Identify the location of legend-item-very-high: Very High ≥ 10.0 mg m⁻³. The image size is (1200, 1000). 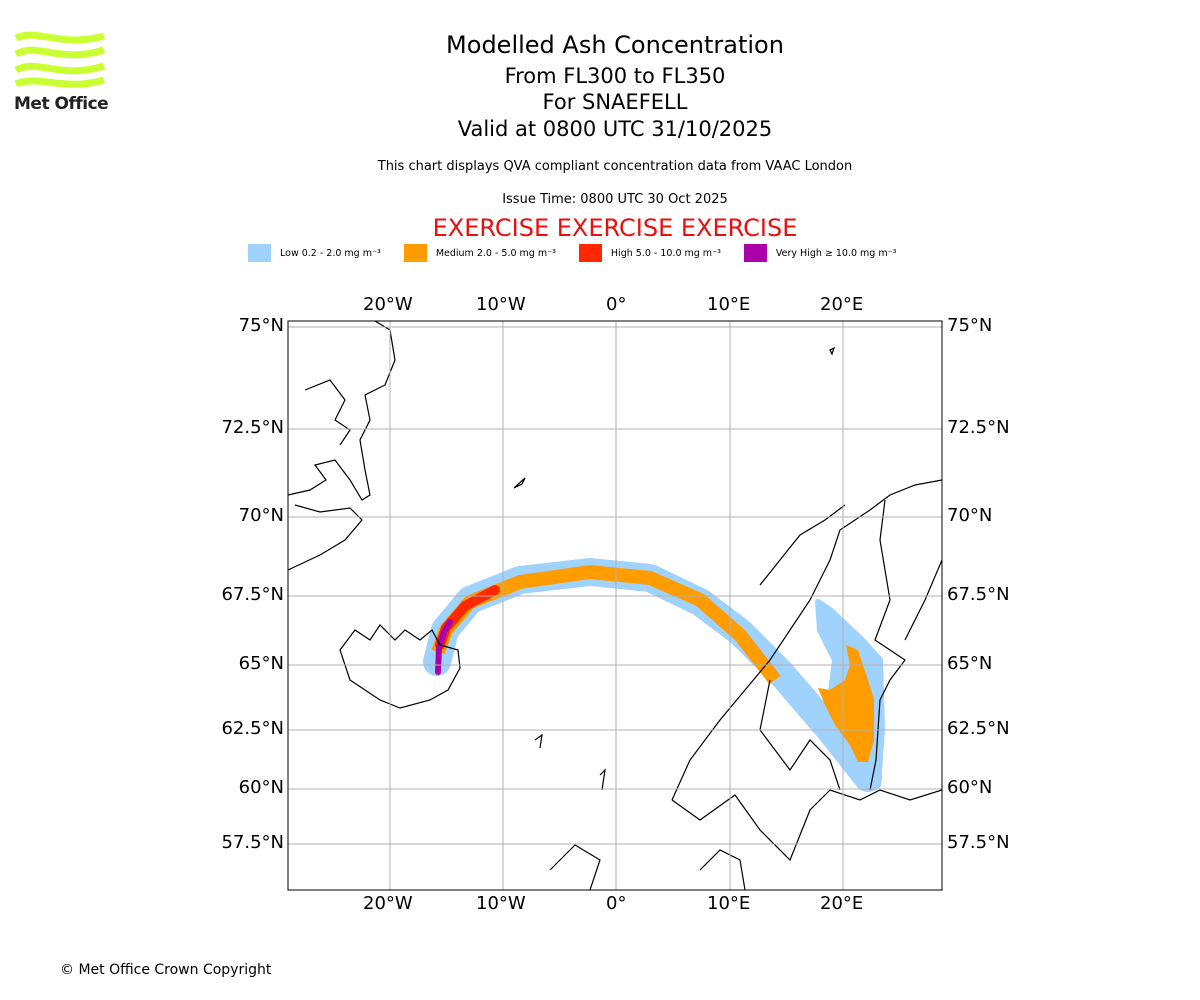
(820, 253).